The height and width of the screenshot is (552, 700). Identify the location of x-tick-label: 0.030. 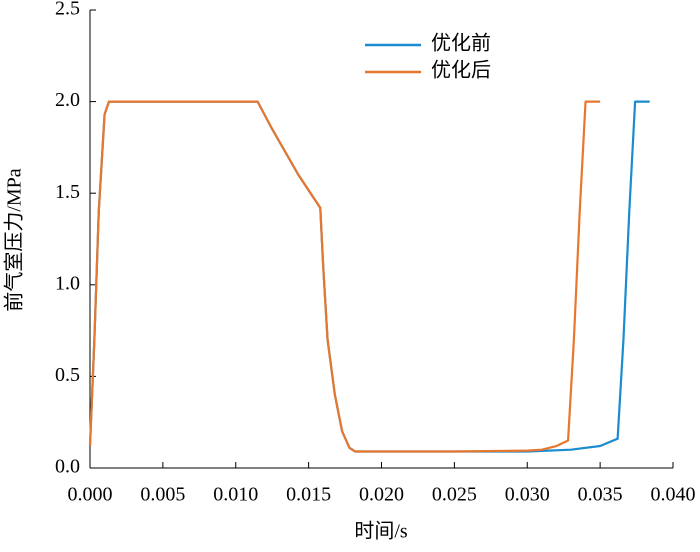
(527, 495).